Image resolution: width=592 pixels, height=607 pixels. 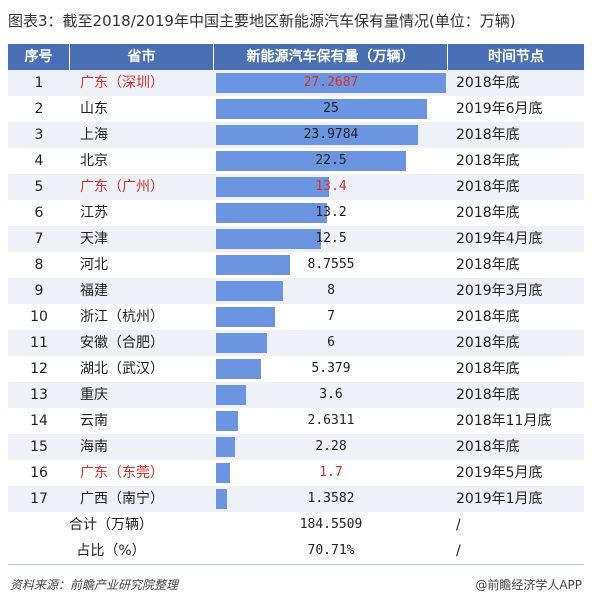 What do you see at coordinates (39, 317) in the screenshot?
I see `row-index: 10` at bounding box center [39, 317].